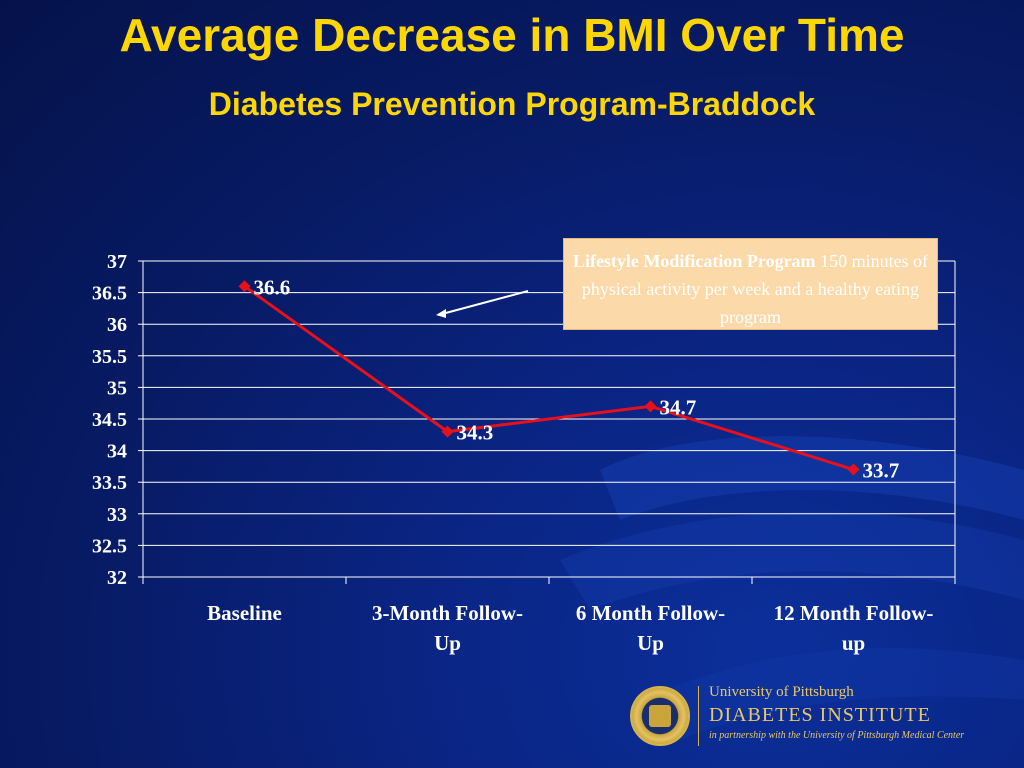  Describe the element at coordinates (272, 287) in the screenshot. I see `data-label: 36.6` at that location.